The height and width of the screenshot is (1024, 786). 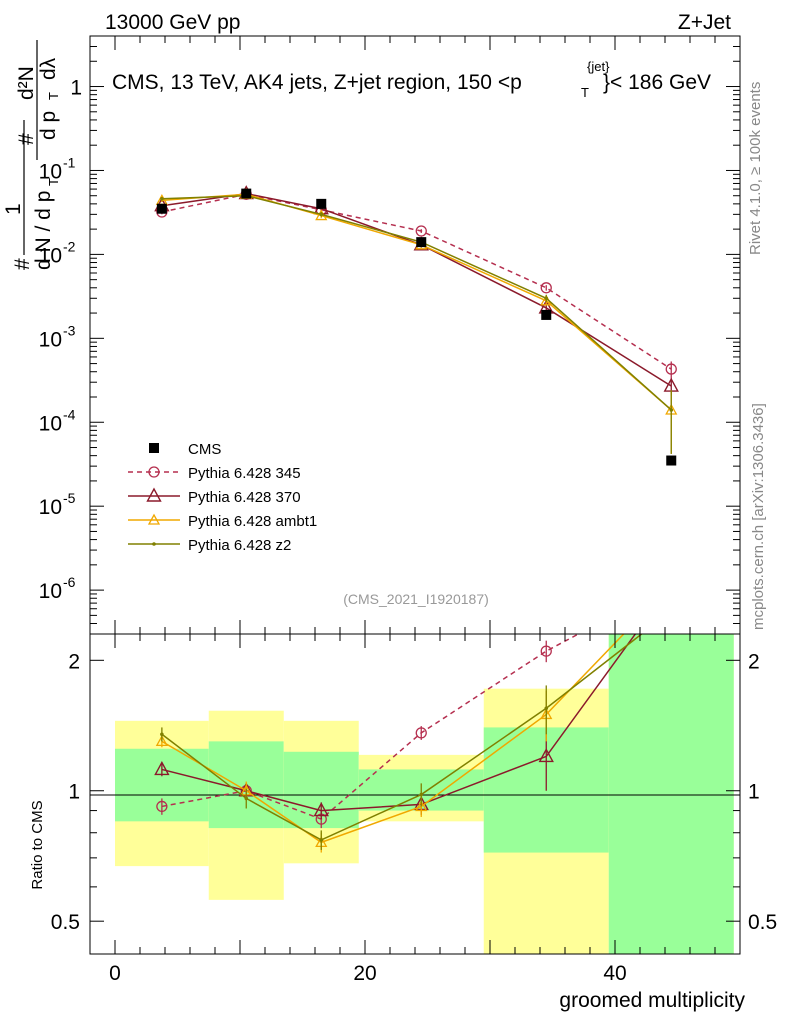 What do you see at coordinates (239, 545) in the screenshot?
I see `legend-label: Pythia 6.428 z2` at bounding box center [239, 545].